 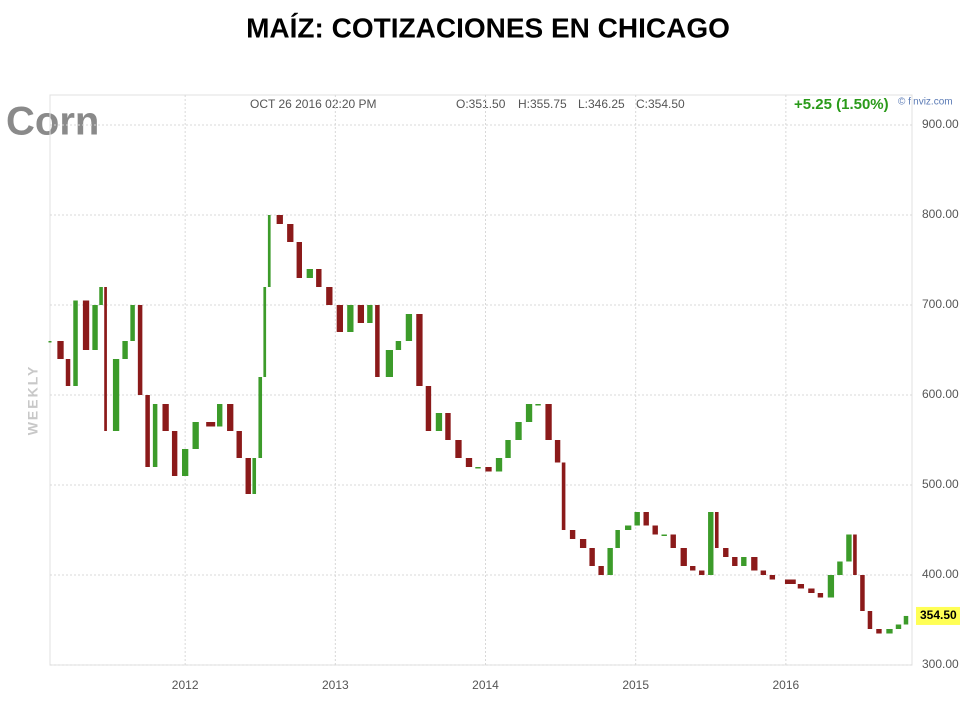 I want to click on x-tick-label: 2016, so click(x=786, y=685).